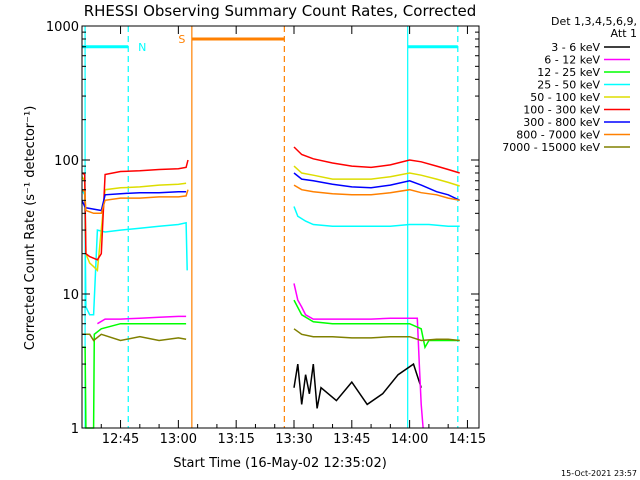 This screenshot has height=480, width=640. Describe the element at coordinates (62, 27) in the screenshot. I see `y-tick-label-3: 1000` at that location.